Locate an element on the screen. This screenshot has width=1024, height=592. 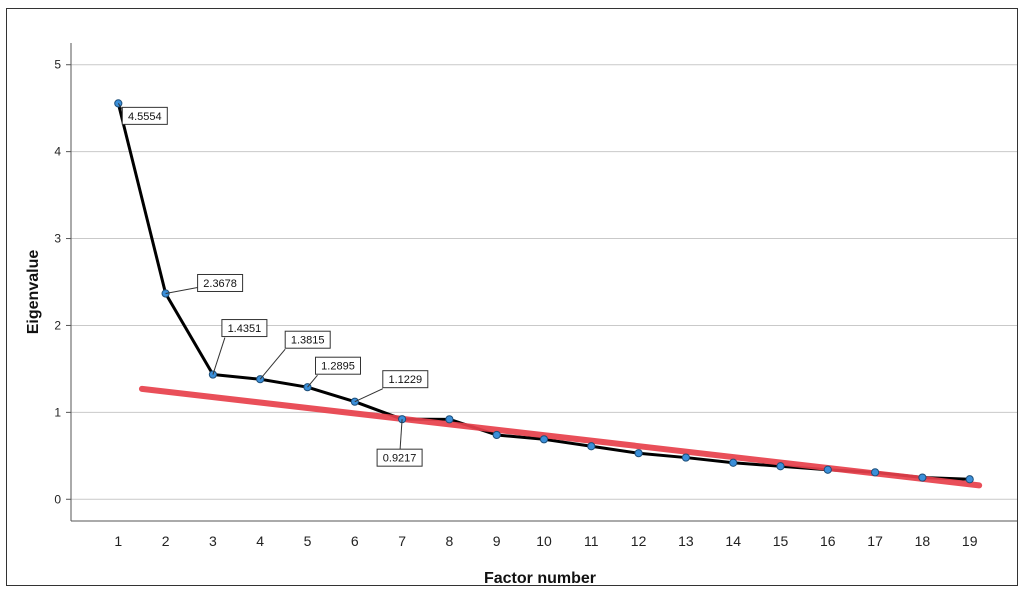
x-tick-label: 3 is located at coordinates (213, 541).